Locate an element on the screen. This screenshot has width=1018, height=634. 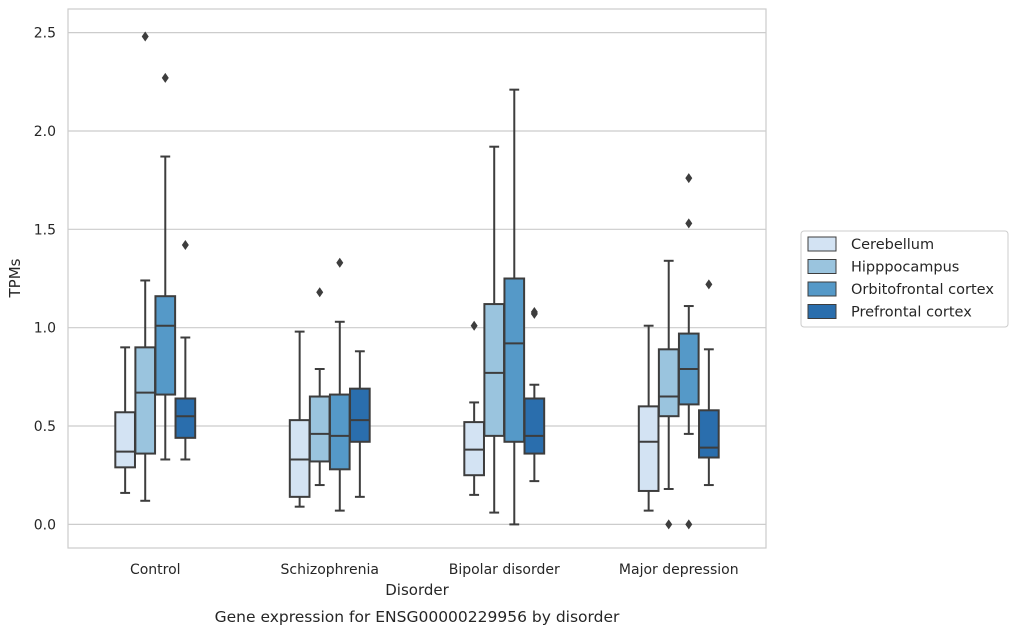
y-tick-label: 1.0 is located at coordinates (45, 329).